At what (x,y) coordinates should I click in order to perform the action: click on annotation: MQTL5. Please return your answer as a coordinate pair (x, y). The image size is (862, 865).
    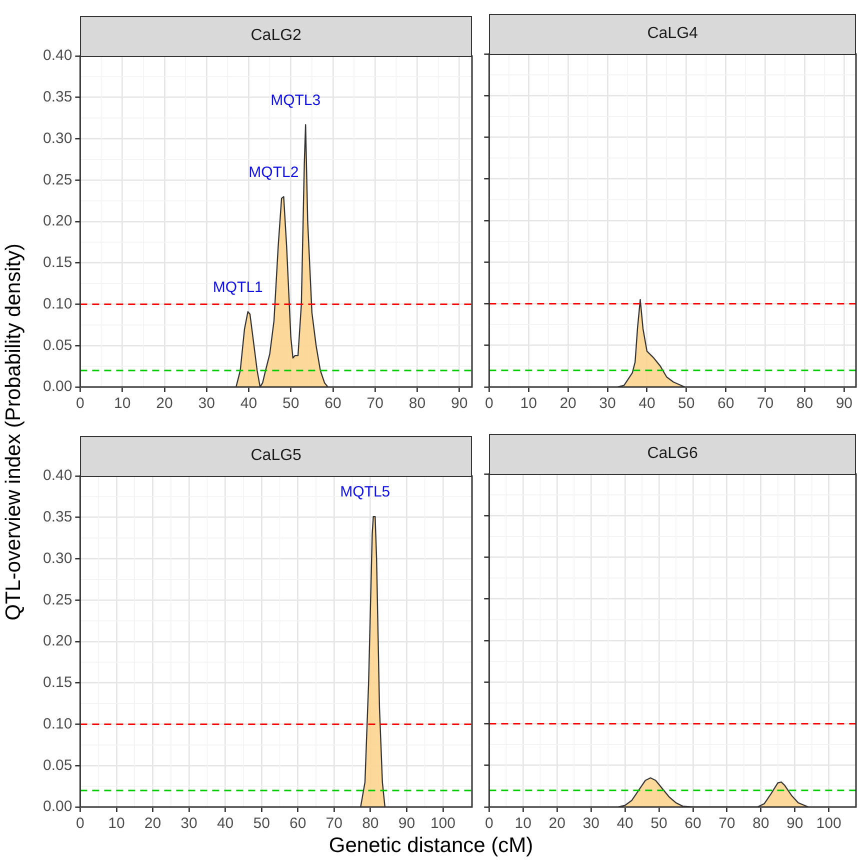
    Looking at the image, I should click on (365, 492).